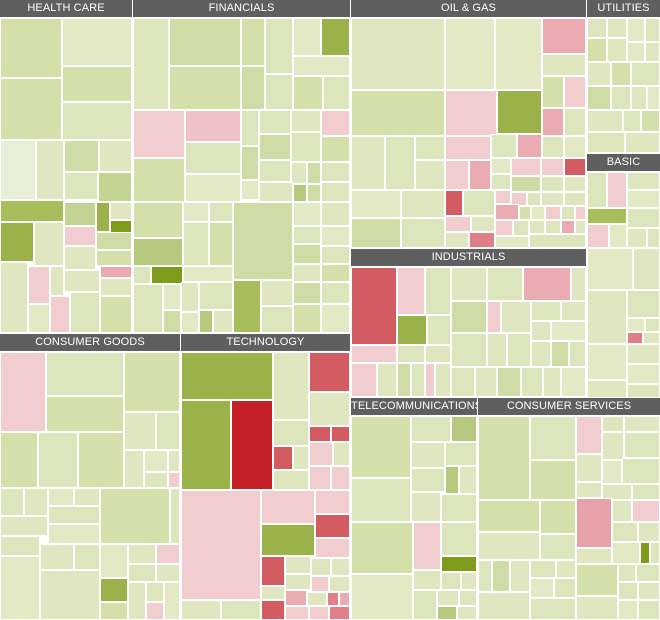 This screenshot has height=620, width=660. Describe the element at coordinates (468, 8) in the screenshot. I see `sector-header-oil-gas: OIL & GAS` at that location.